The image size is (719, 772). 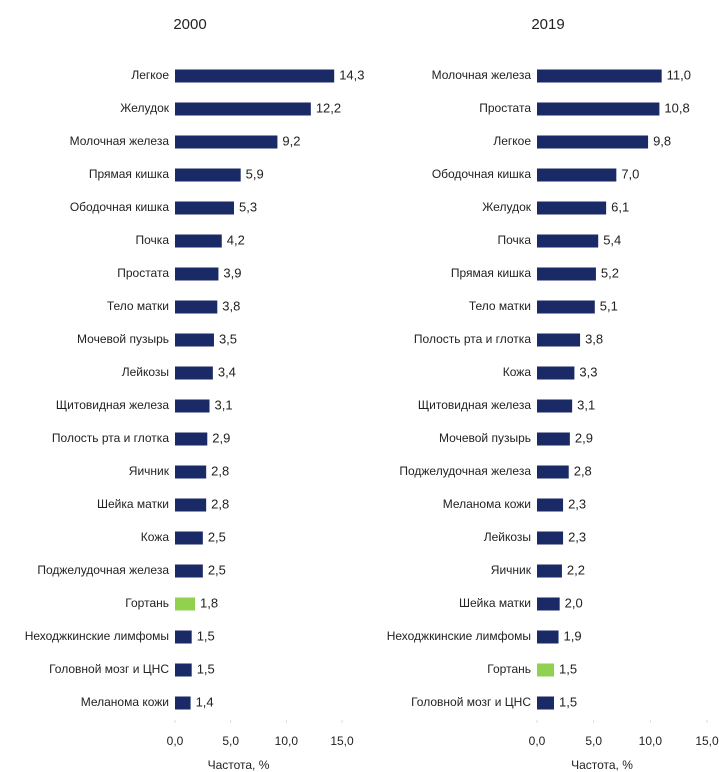 What do you see at coordinates (232, 272) in the screenshot?
I see `value-label: 3,9` at bounding box center [232, 272].